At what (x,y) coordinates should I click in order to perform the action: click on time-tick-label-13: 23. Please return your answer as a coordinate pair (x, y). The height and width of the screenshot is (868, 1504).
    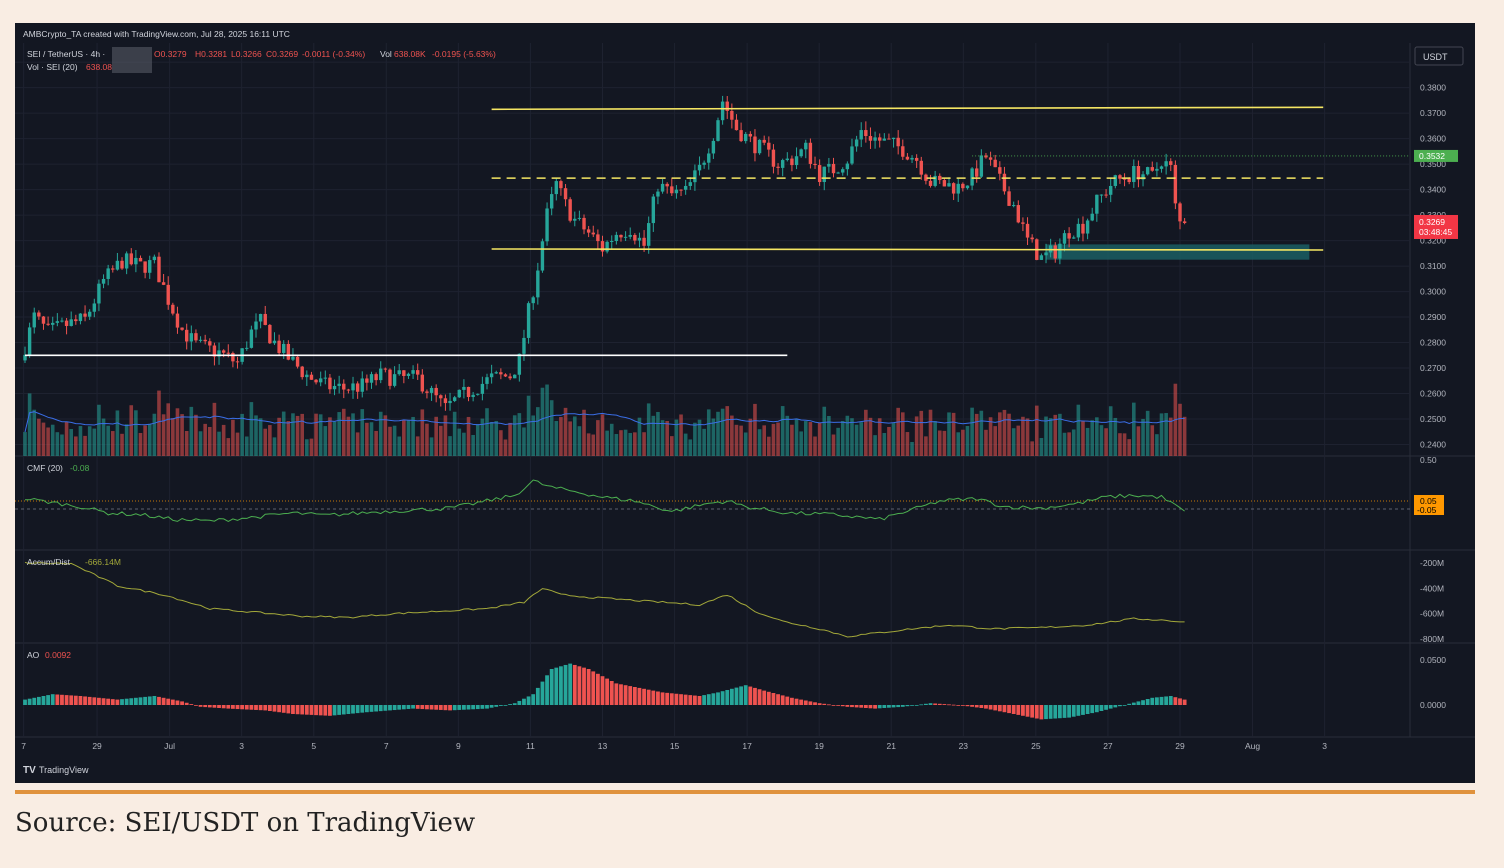
    Looking at the image, I should click on (964, 746).